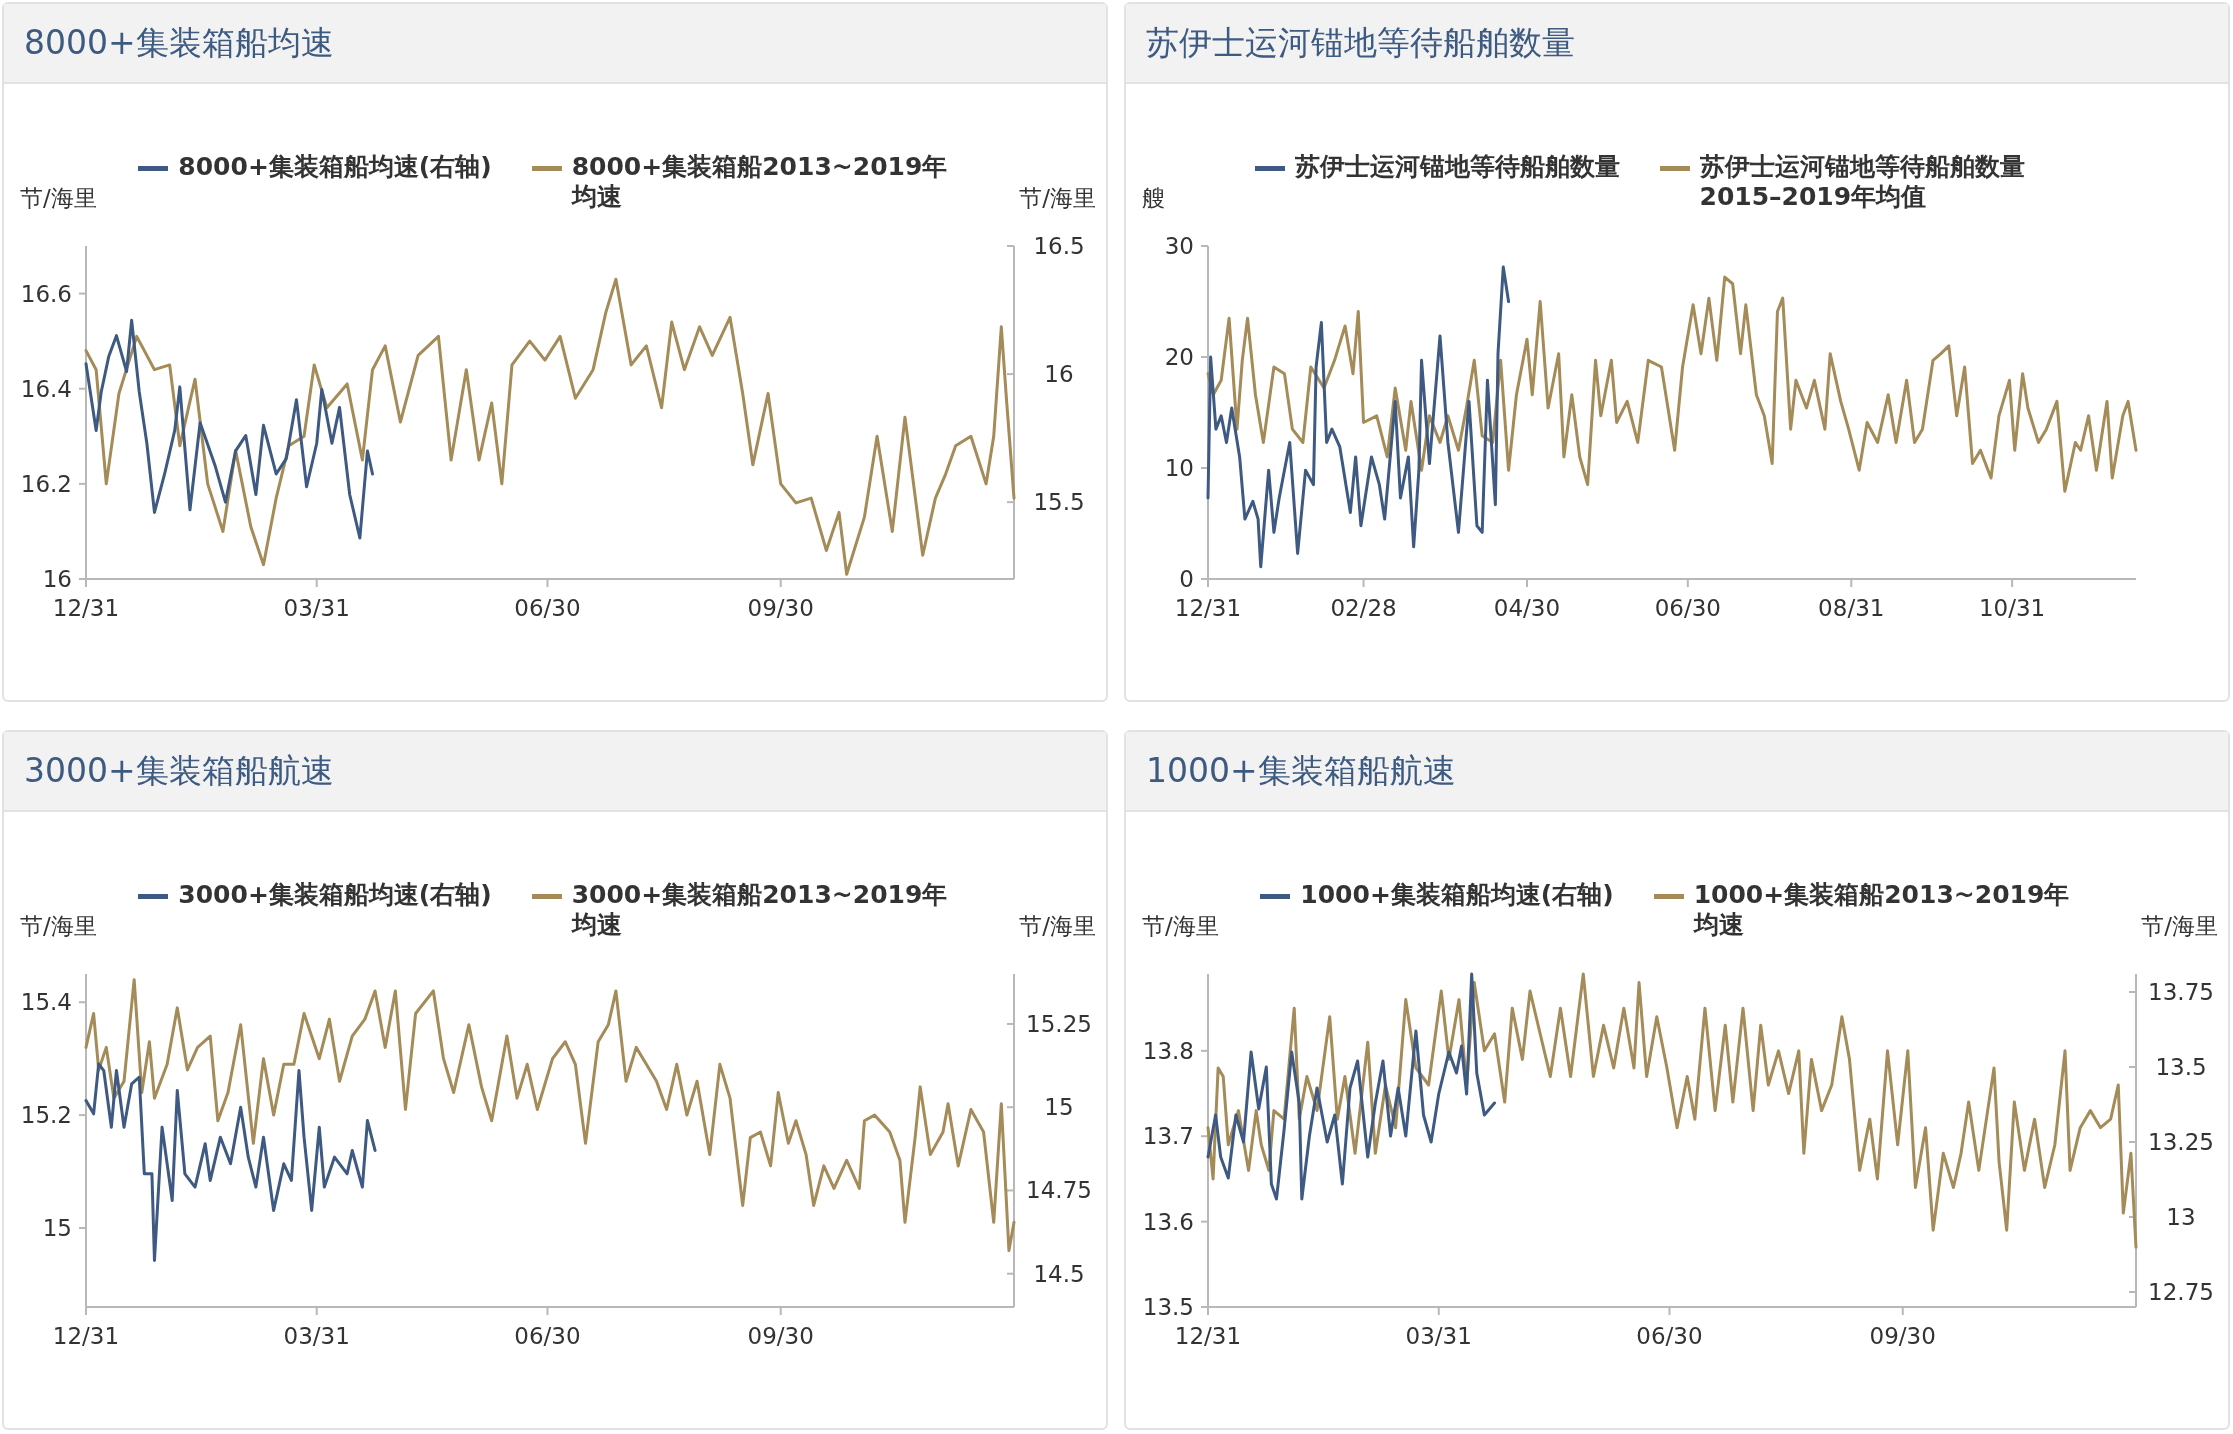 This screenshot has width=2233, height=1434. What do you see at coordinates (1153, 198) in the screenshot?
I see `y-axis-title: 艘` at bounding box center [1153, 198].